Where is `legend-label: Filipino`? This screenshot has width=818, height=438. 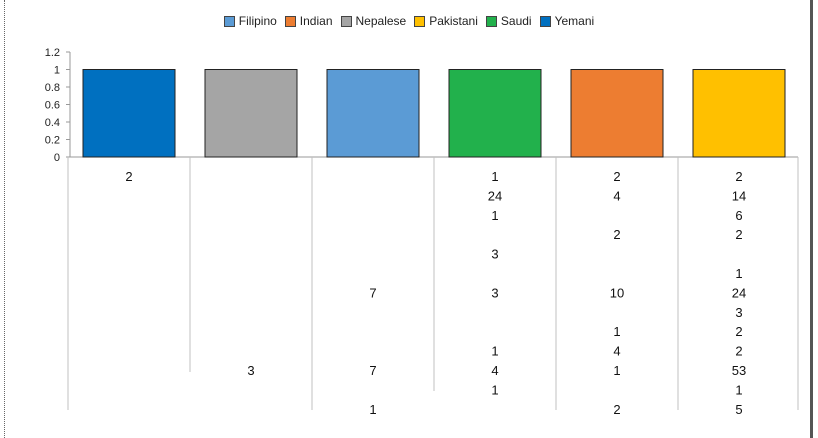 legend-label: Filipino is located at coordinates (257, 21).